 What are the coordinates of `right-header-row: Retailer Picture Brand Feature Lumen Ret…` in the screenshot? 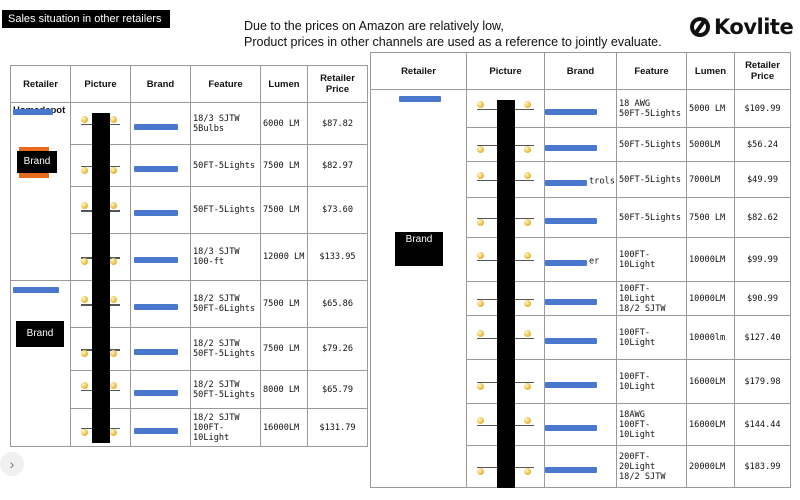 It's located at (580, 71).